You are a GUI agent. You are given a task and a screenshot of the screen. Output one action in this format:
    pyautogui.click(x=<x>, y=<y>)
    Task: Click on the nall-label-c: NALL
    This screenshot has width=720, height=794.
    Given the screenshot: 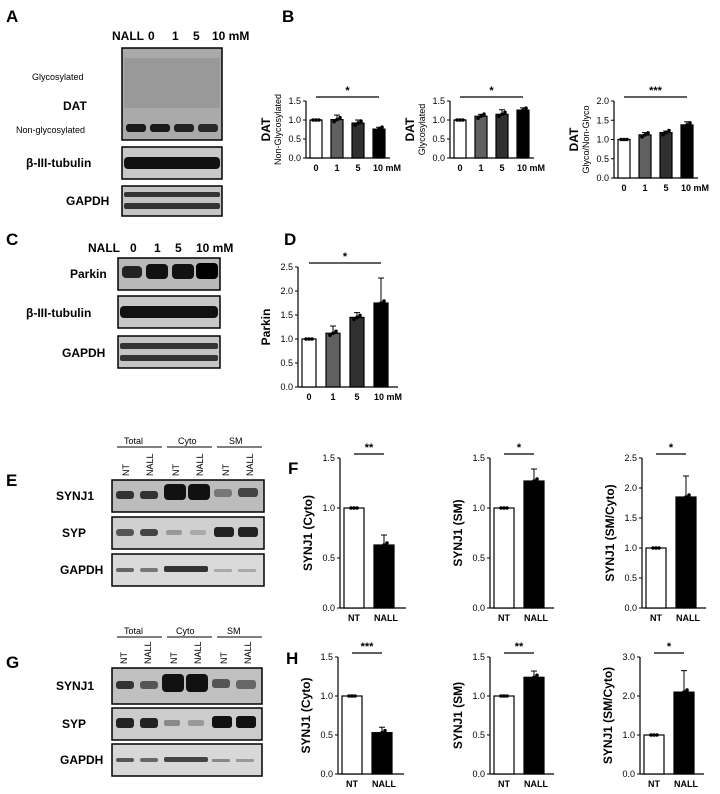 What is the action you would take?
    pyautogui.click(x=104, y=248)
    